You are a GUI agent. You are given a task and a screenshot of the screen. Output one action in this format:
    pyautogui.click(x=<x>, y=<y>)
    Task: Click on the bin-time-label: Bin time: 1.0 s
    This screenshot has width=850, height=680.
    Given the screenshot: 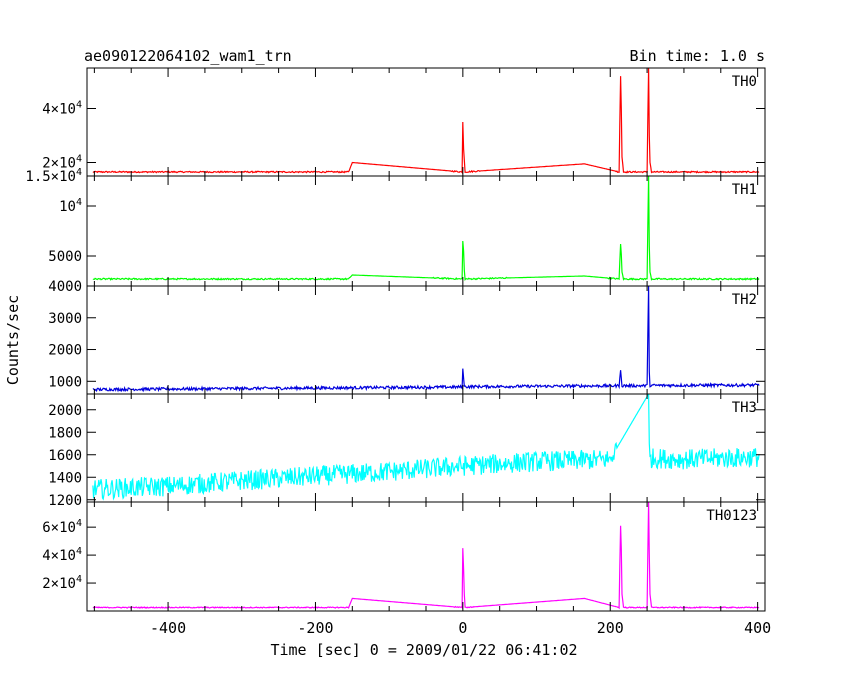 What is the action you would take?
    pyautogui.click(x=697, y=56)
    